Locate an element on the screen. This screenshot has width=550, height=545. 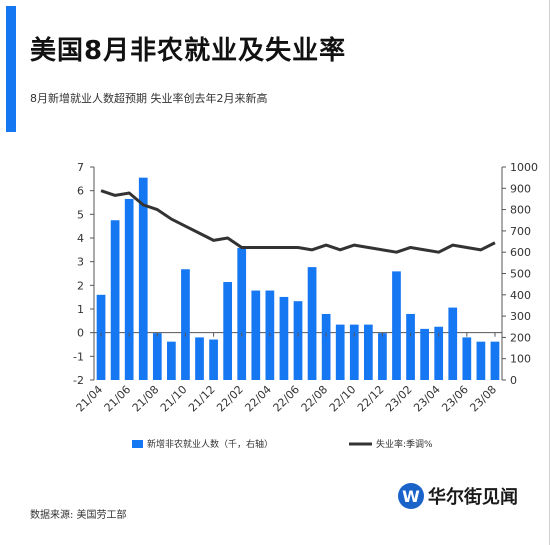
bar-23/07 is located at coordinates (481, 360).